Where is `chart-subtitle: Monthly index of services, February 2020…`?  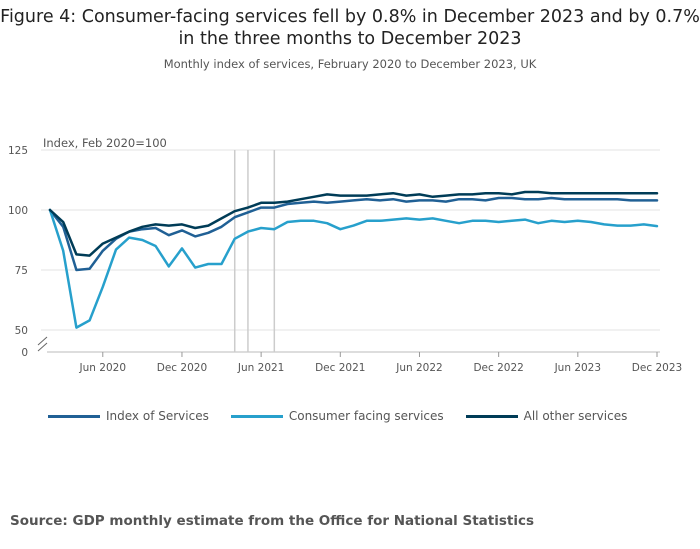 chart-subtitle: Monthly index of services, February 2020… is located at coordinates (350, 64).